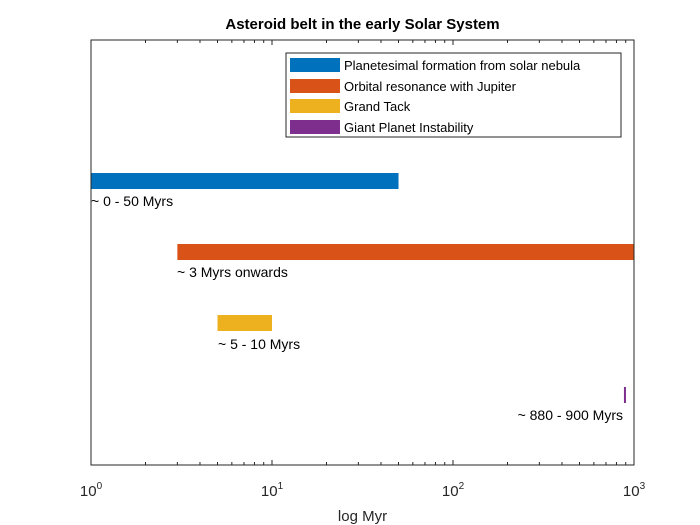  What do you see at coordinates (409, 127) in the screenshot?
I see `legend-label: Giant Planet Instability` at bounding box center [409, 127].